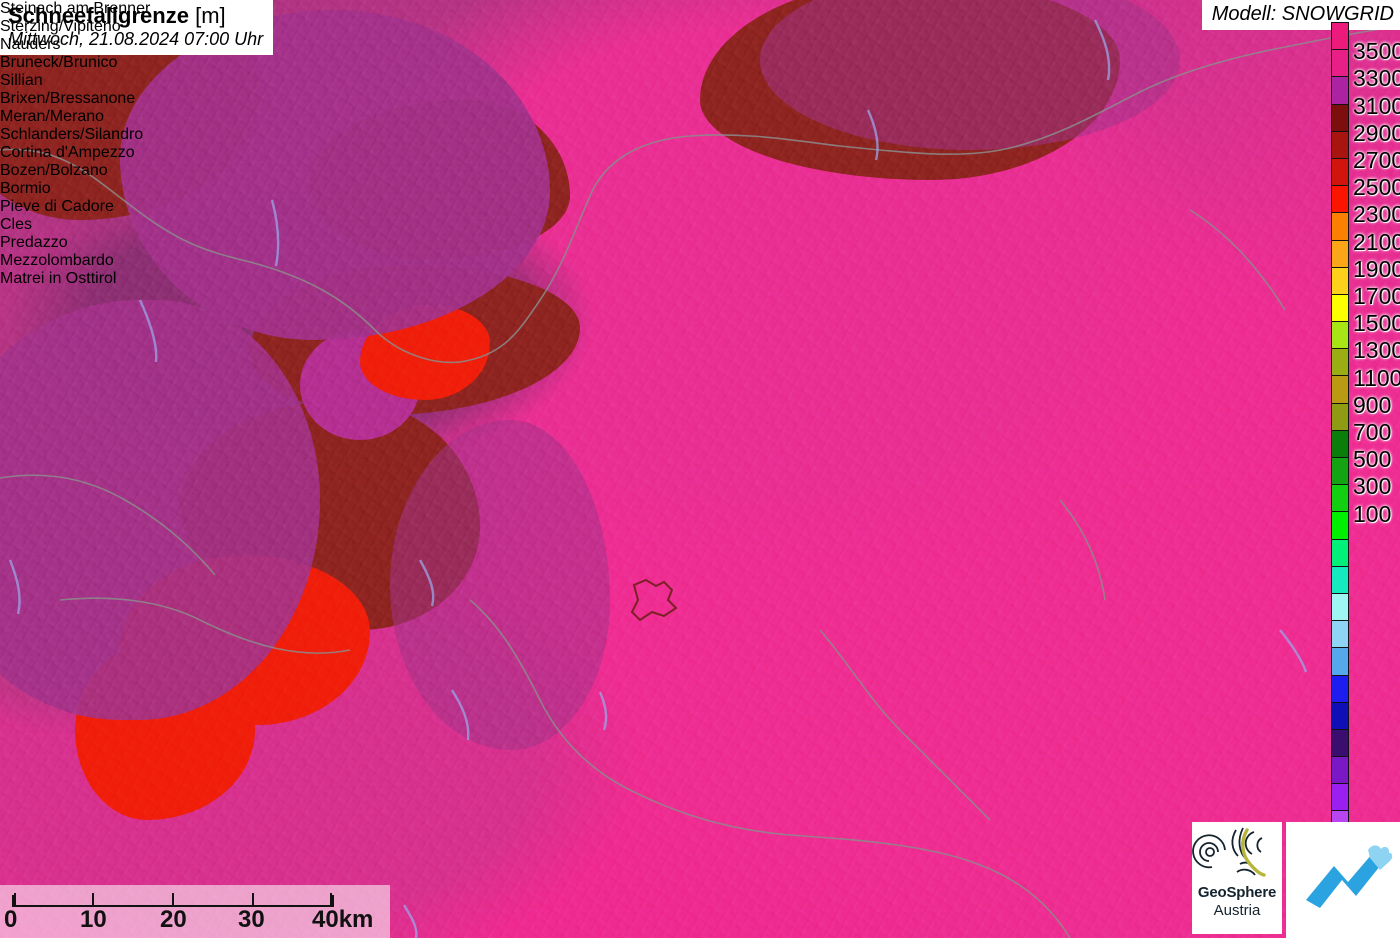 The width and height of the screenshot is (1400, 938). I want to click on city-label: Nauders, so click(30, 44).